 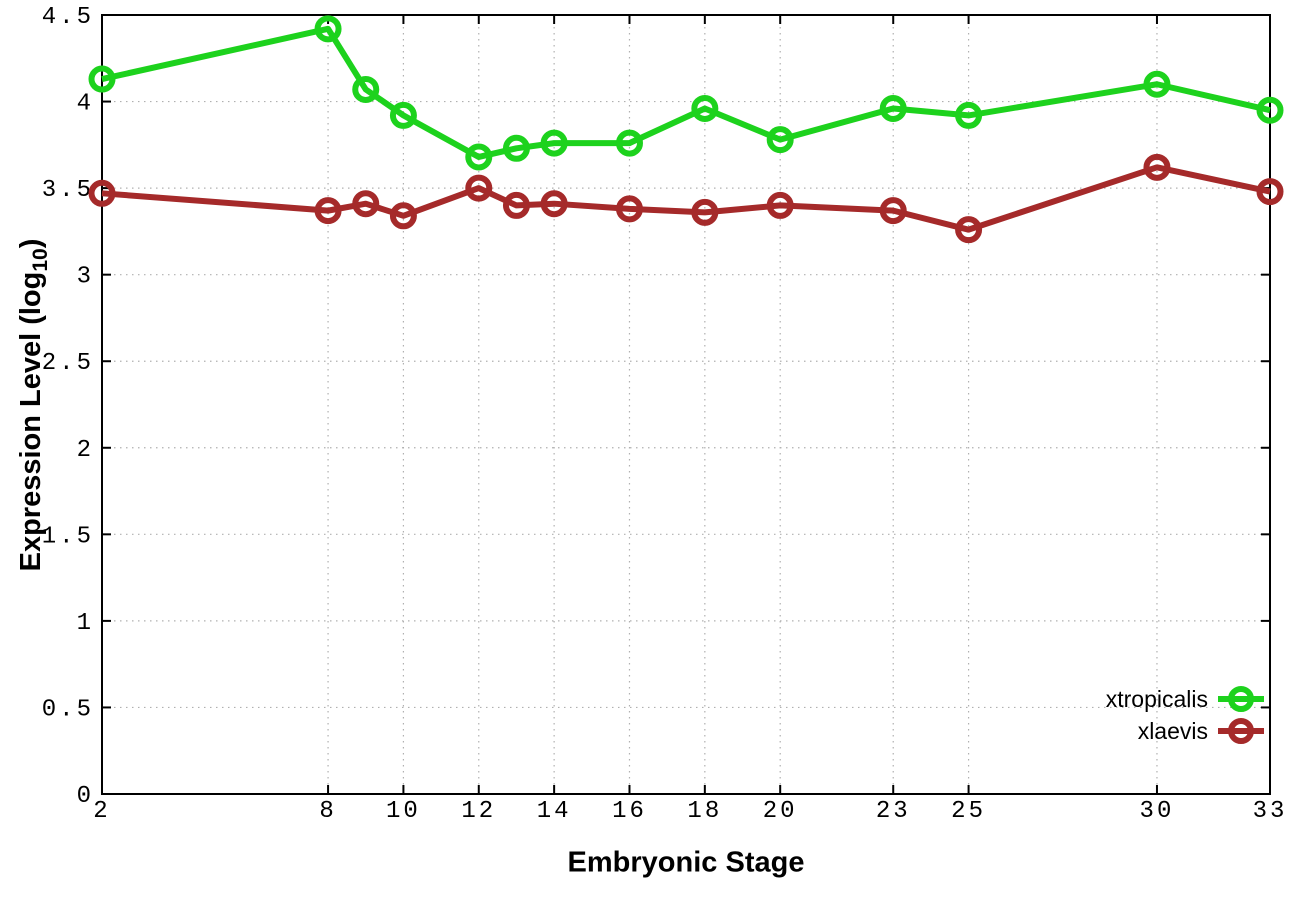 What do you see at coordinates (478, 811) in the screenshot?
I see `x-tick-label-12: 12` at bounding box center [478, 811].